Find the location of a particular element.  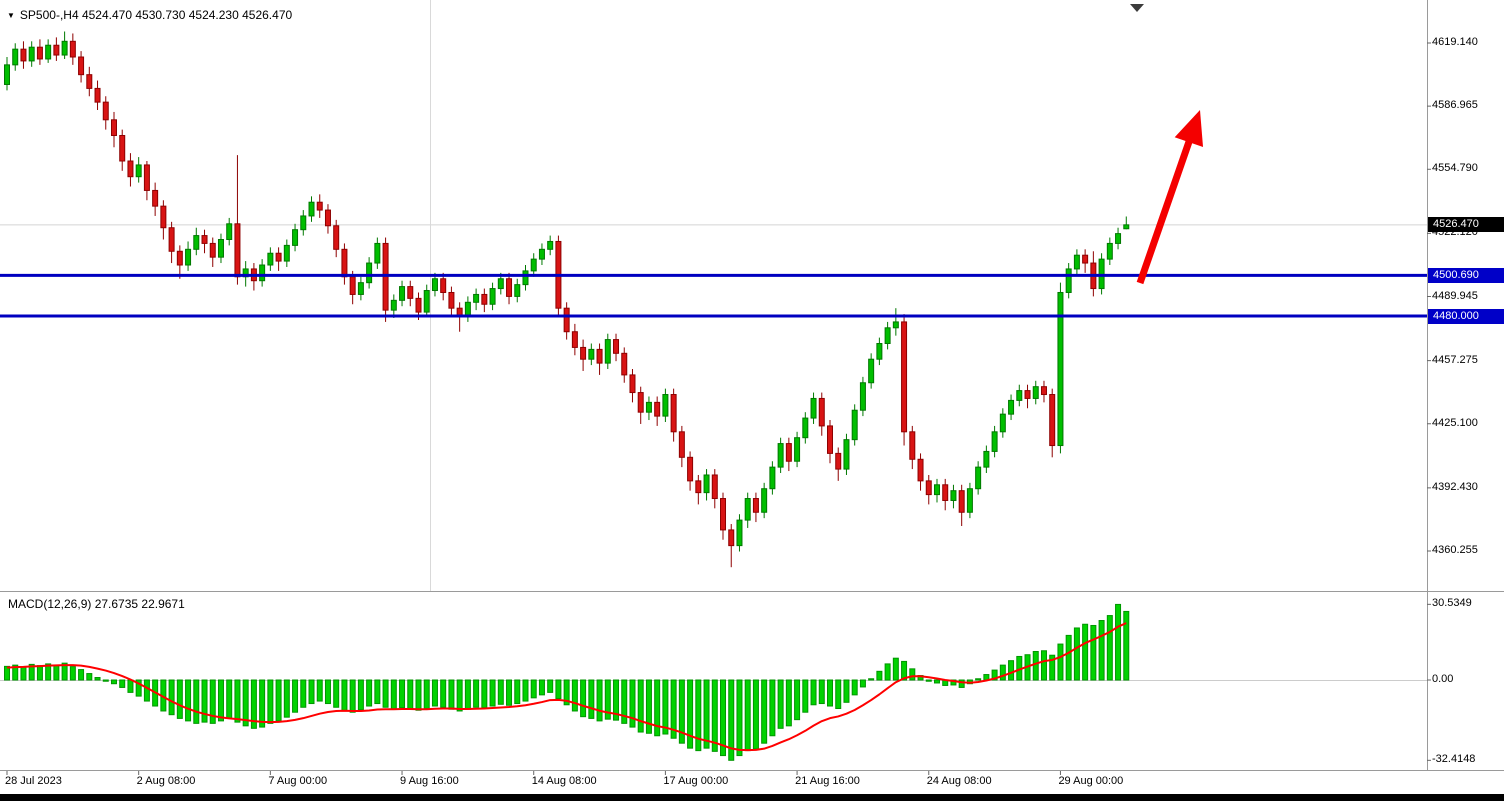

macd-indicator-label: MACD(12,26,9) 27.6735 22.9671 is located at coordinates (96, 604).